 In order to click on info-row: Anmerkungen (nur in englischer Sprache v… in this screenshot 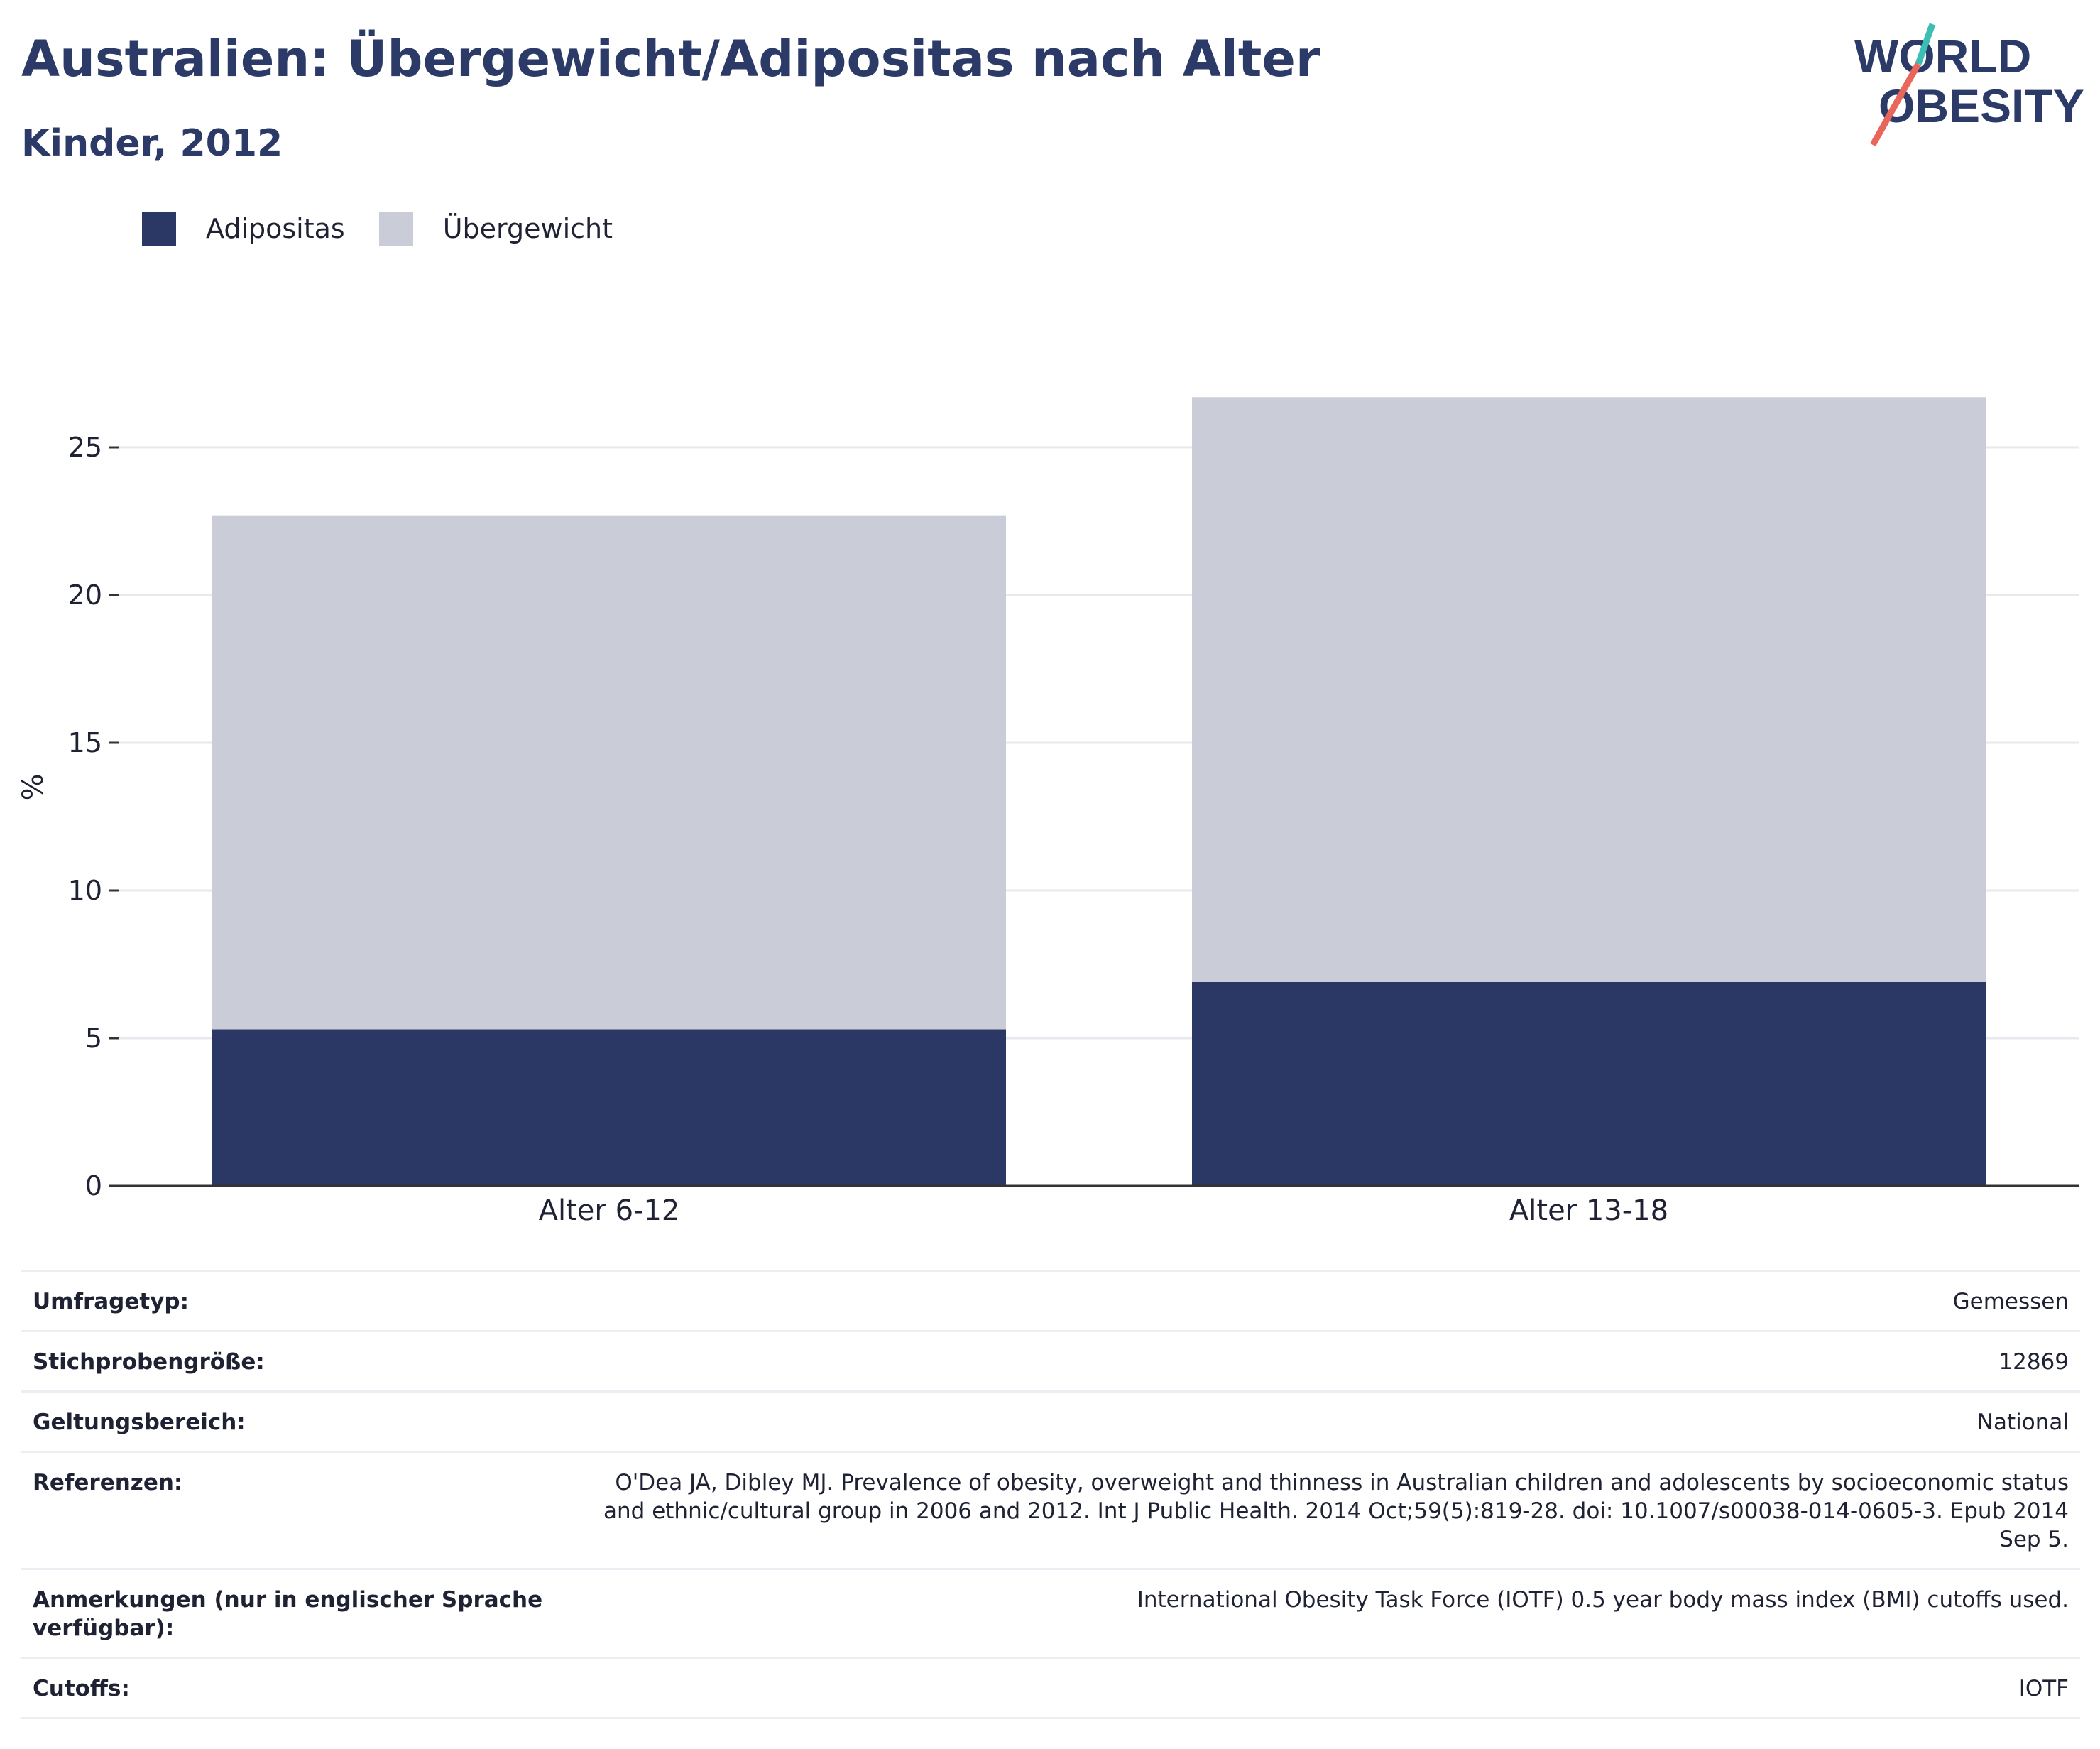, I will do `click(1050, 1612)`.